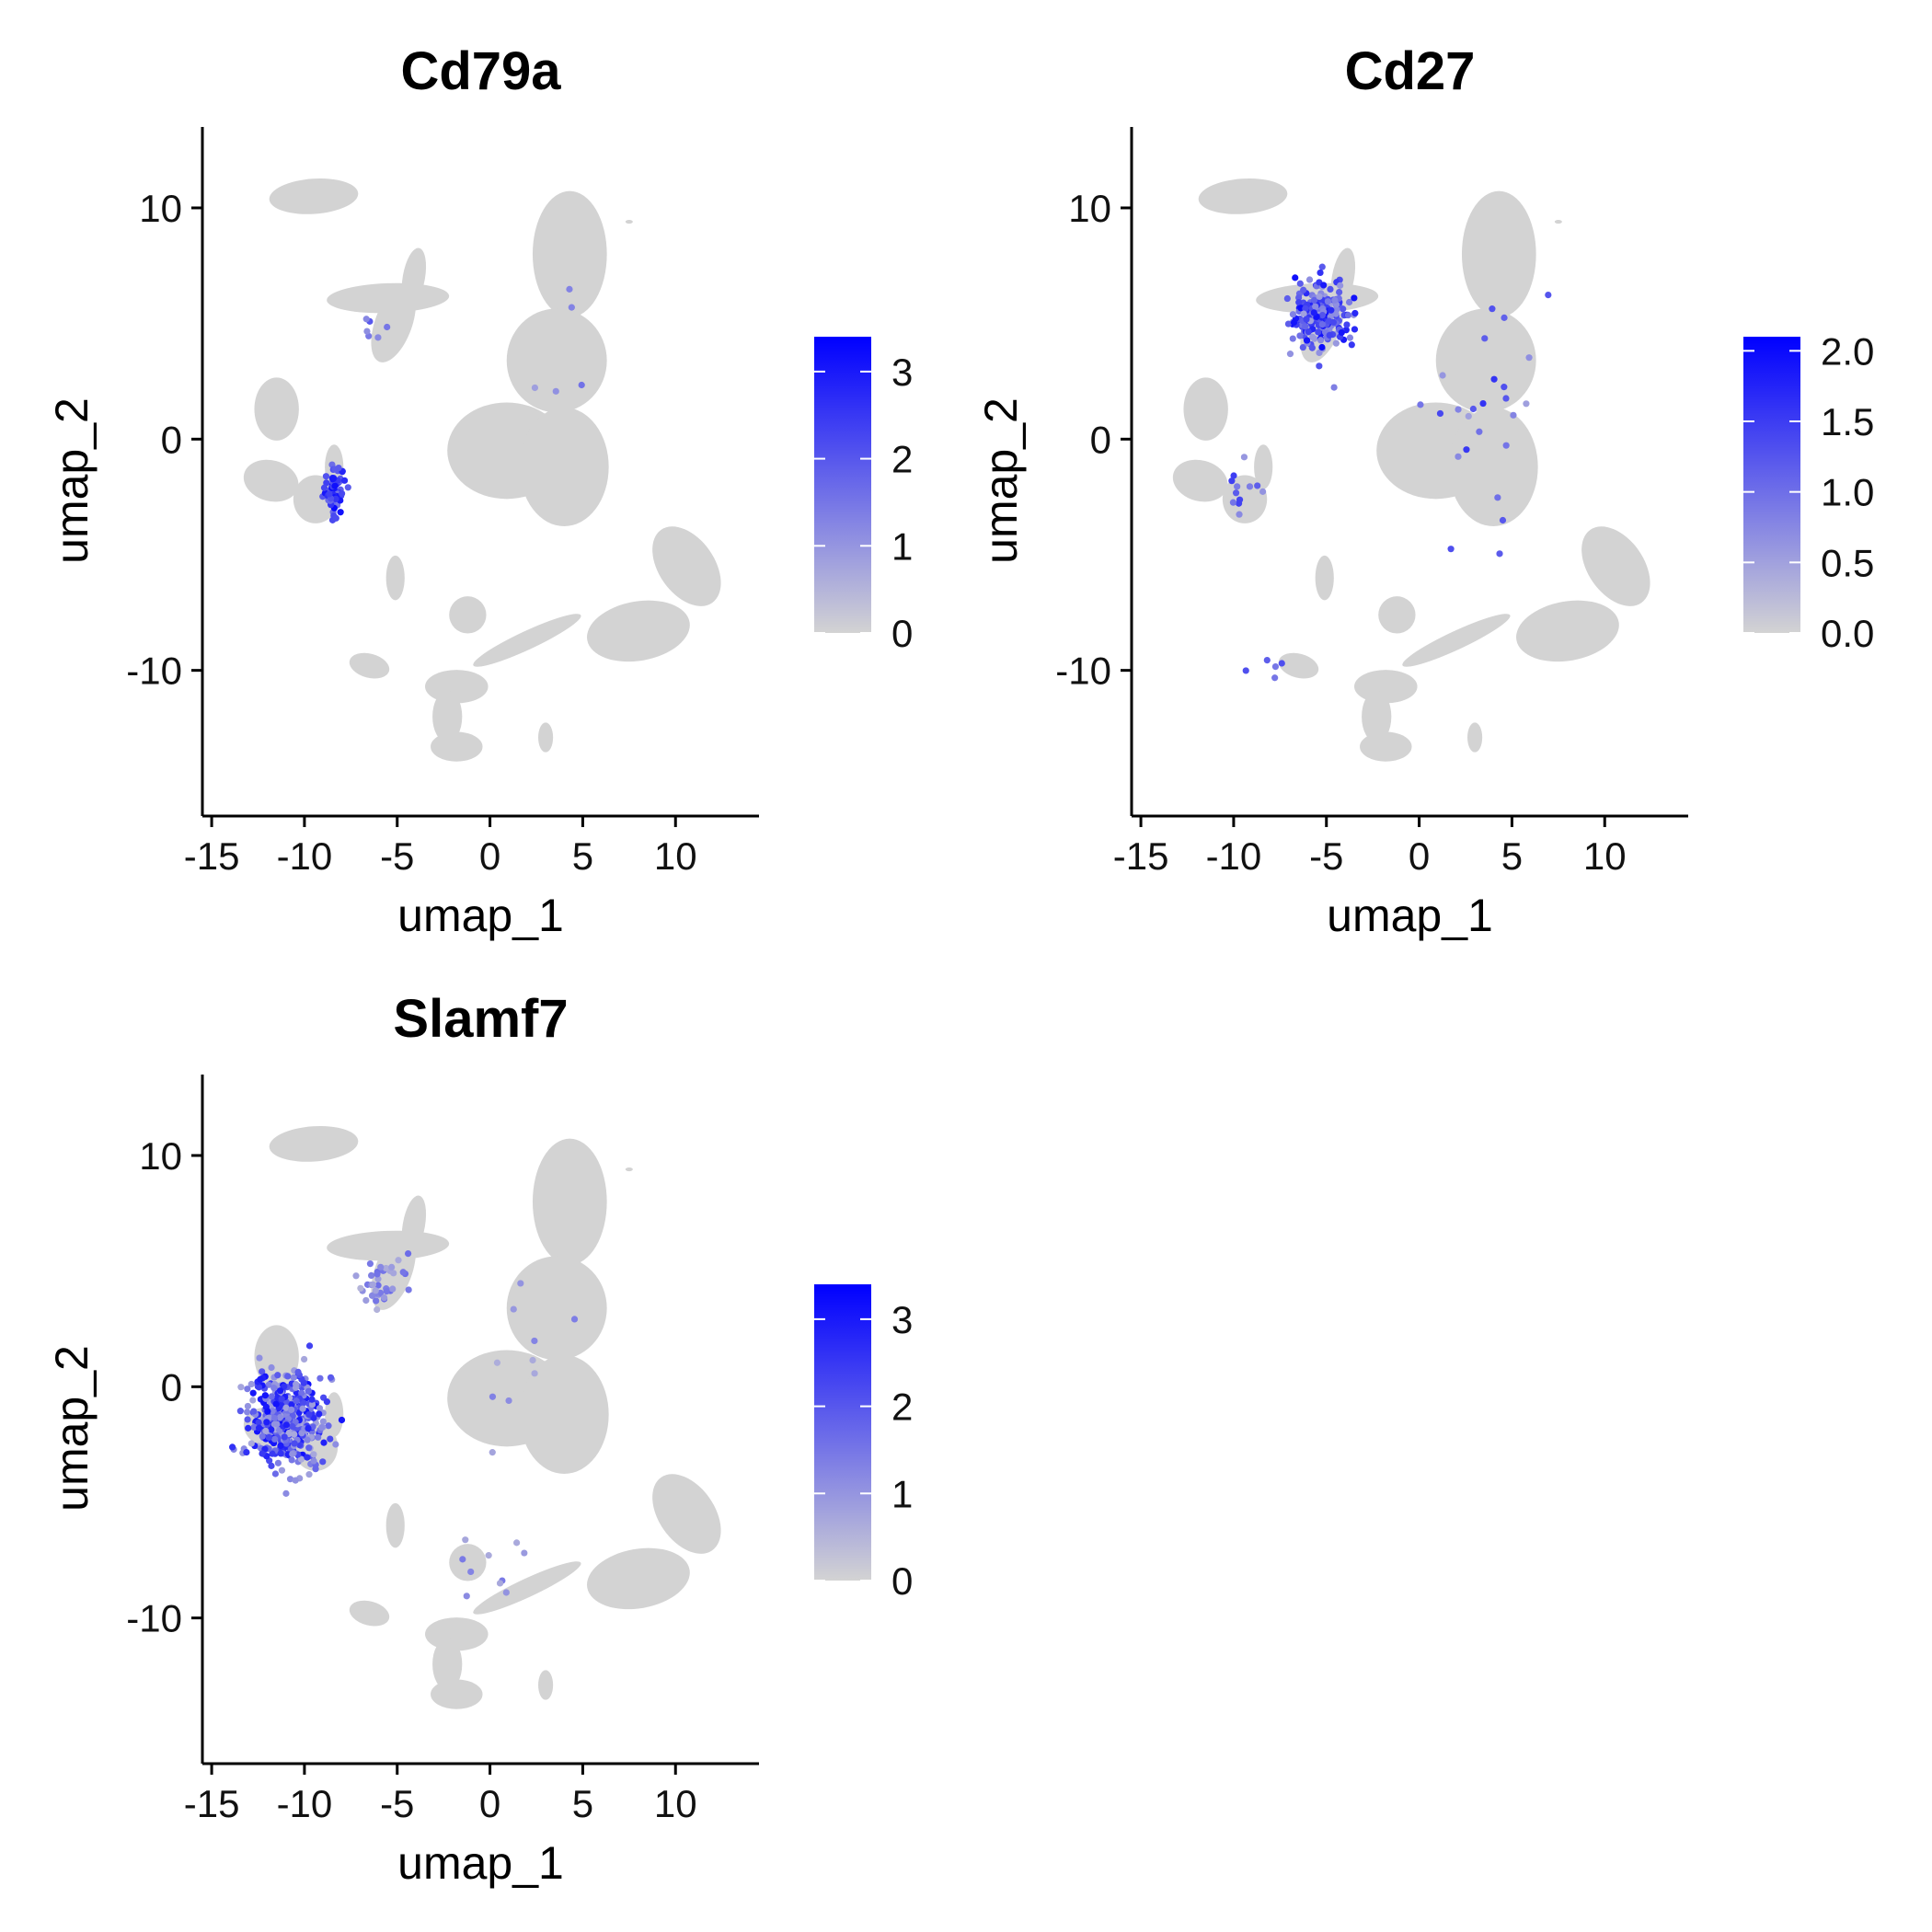  I want to click on x-tick-label: -15, so click(1141, 856).